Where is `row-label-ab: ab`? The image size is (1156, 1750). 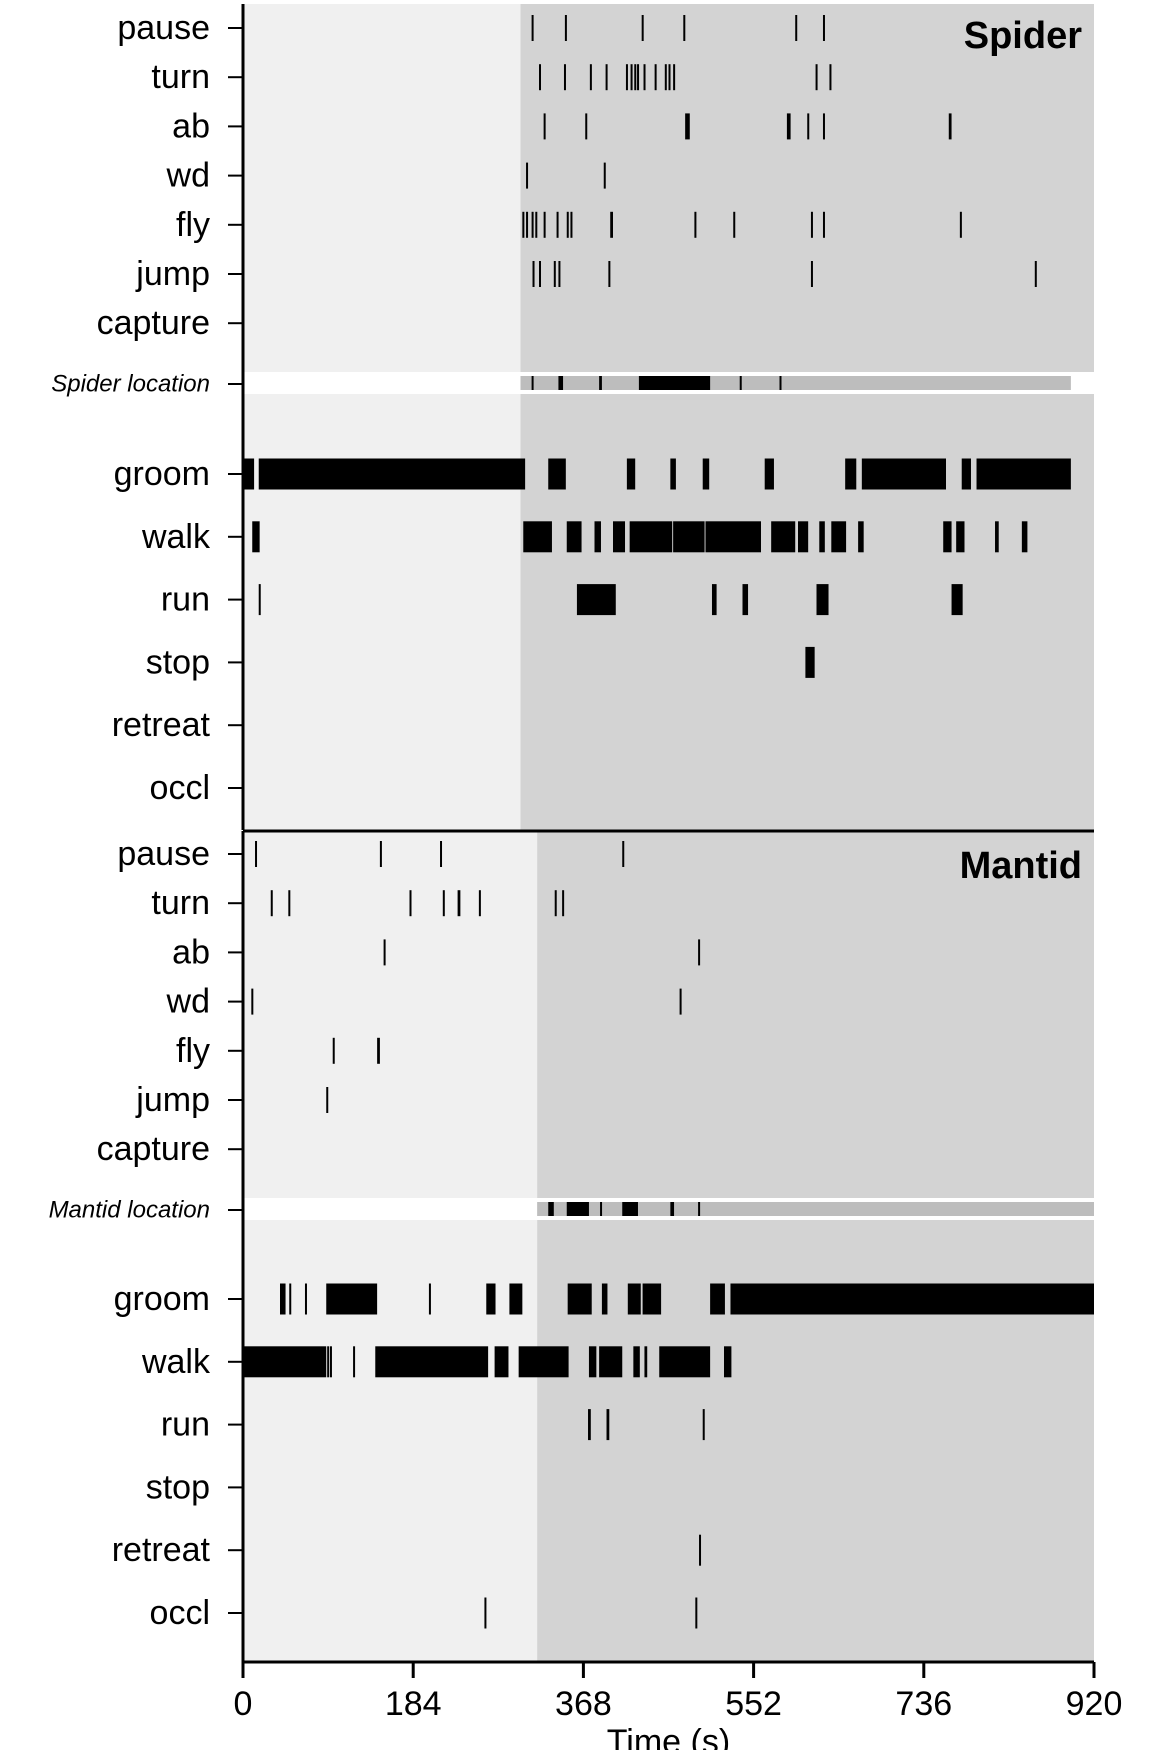
row-label-ab: ab is located at coordinates (191, 952).